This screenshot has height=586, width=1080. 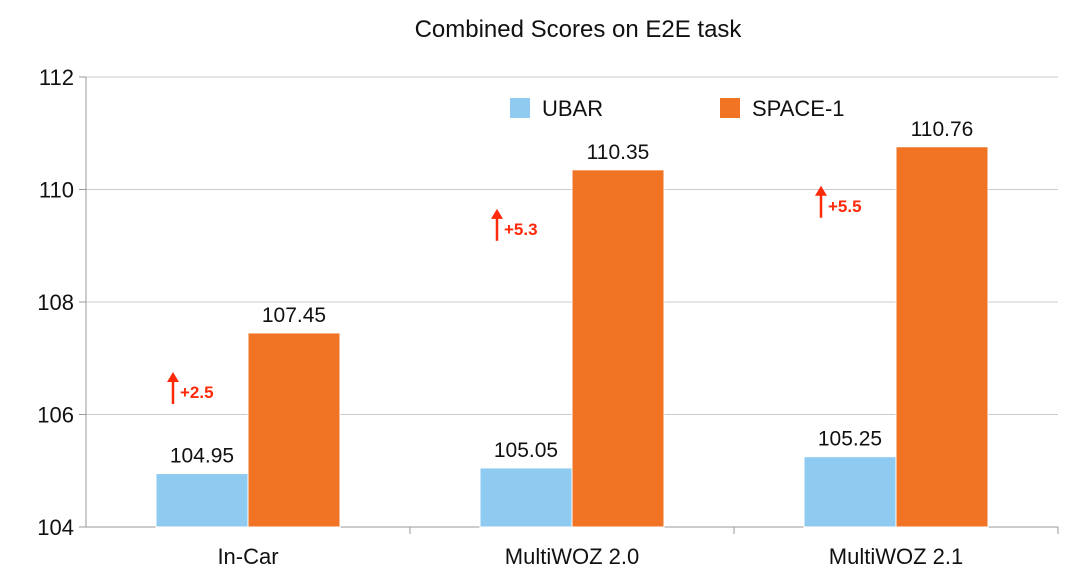 What do you see at coordinates (677, 108) in the screenshot?
I see `legend: UBAR SPACE-1` at bounding box center [677, 108].